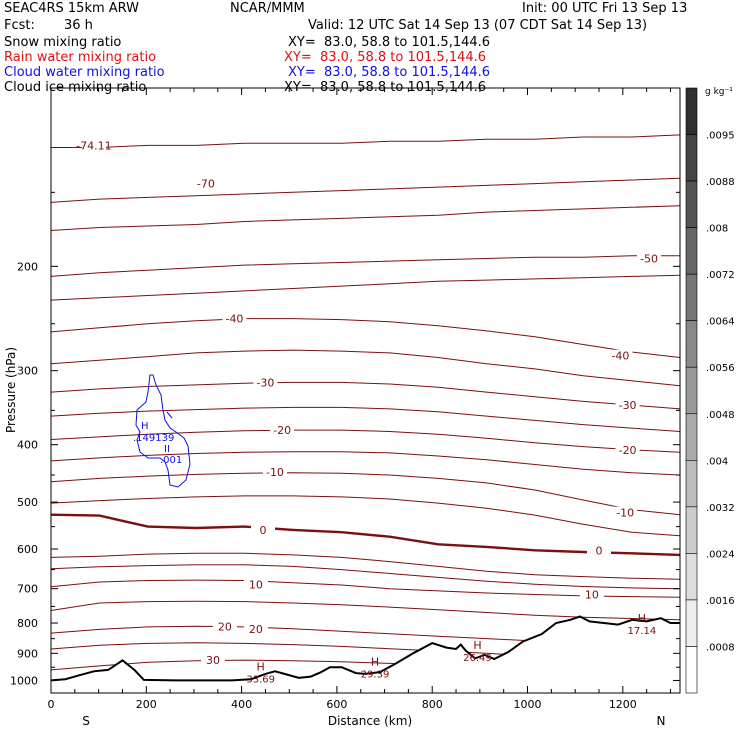  What do you see at coordinates (163, 431) in the screenshot?
I see `cloud-water-contour` at bounding box center [163, 431].